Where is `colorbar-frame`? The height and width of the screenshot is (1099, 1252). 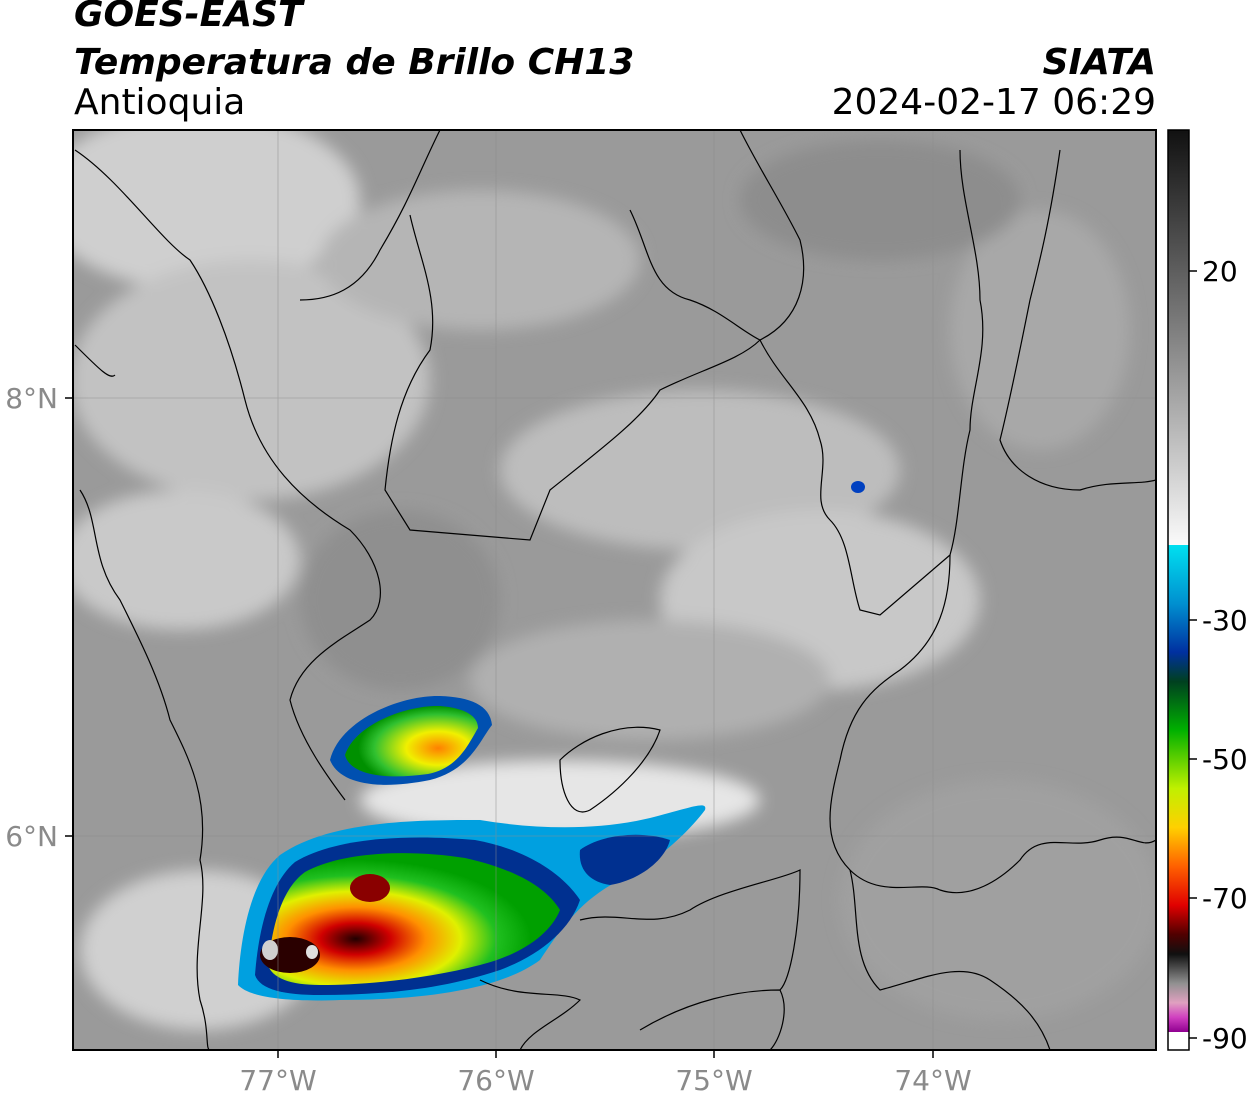 colorbar-frame is located at coordinates (1178, 590).